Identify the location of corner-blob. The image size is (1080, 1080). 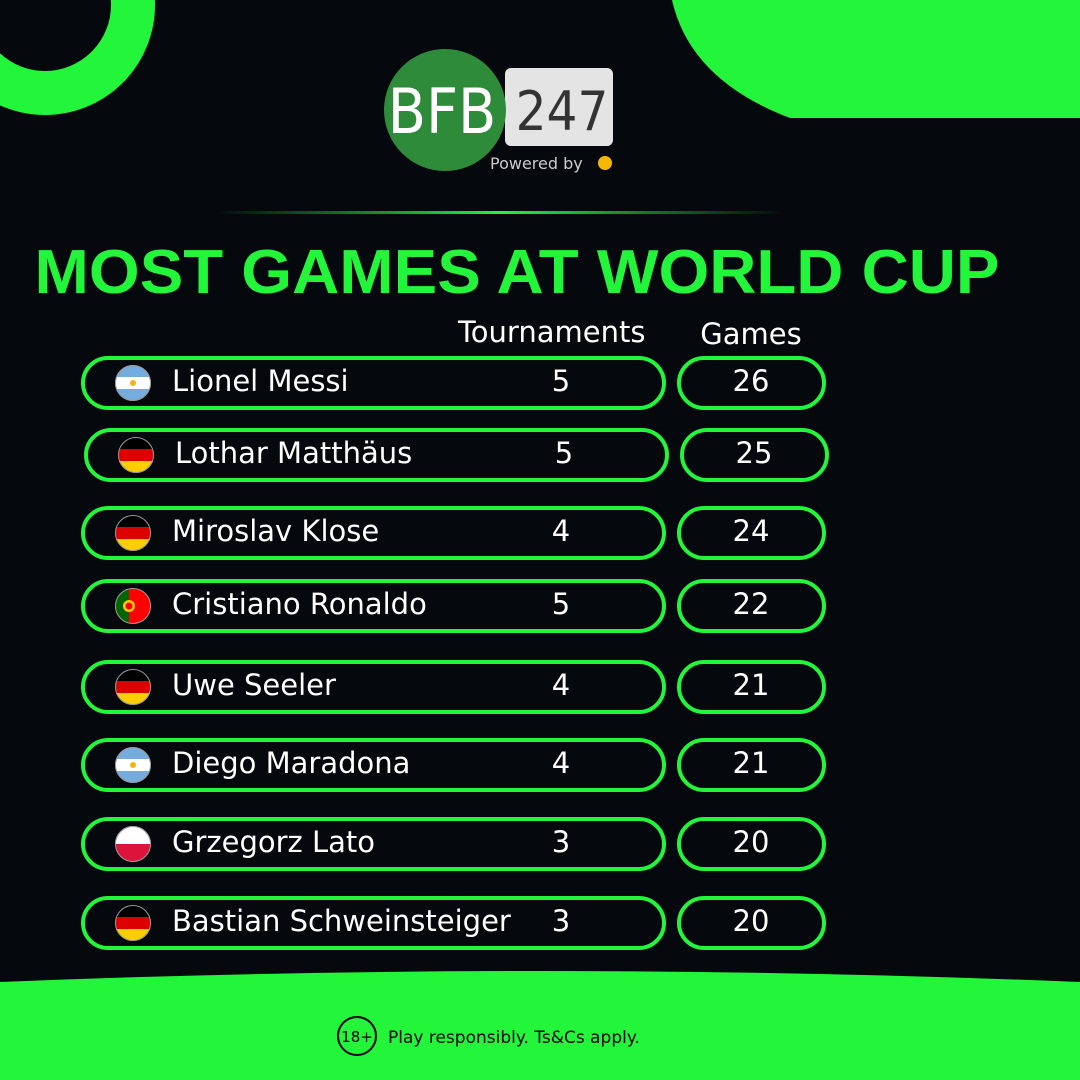
(876, 59).